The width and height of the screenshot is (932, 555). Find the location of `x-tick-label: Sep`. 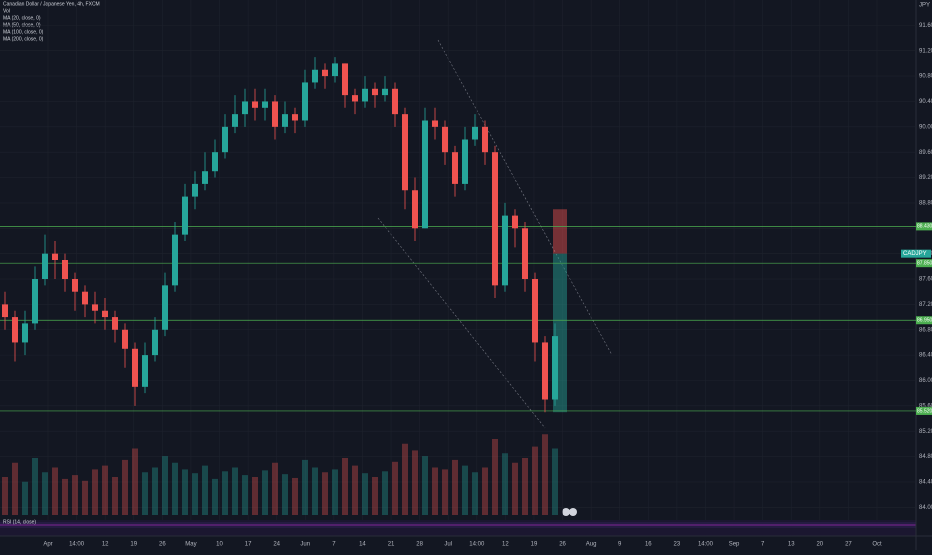

x-tick-label: Sep is located at coordinates (734, 545).